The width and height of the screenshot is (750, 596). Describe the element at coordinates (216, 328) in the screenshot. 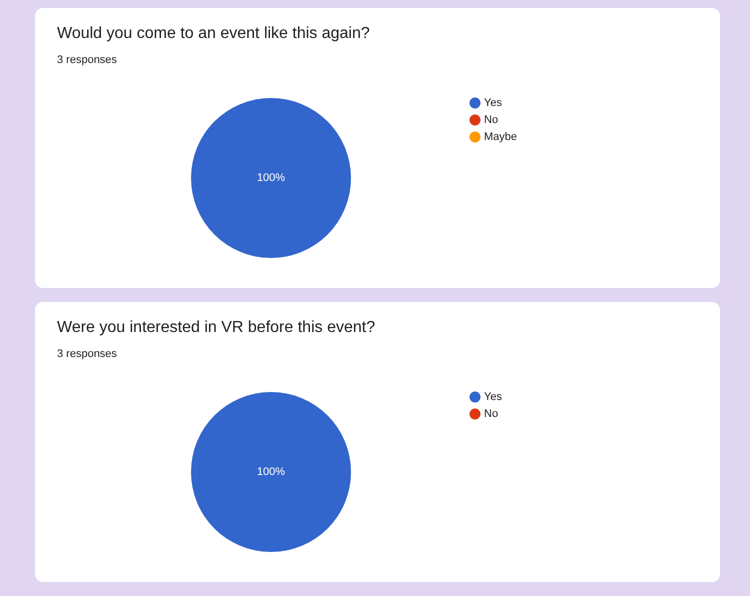

I see `chart-title: Were you interested in VR before this event?` at that location.